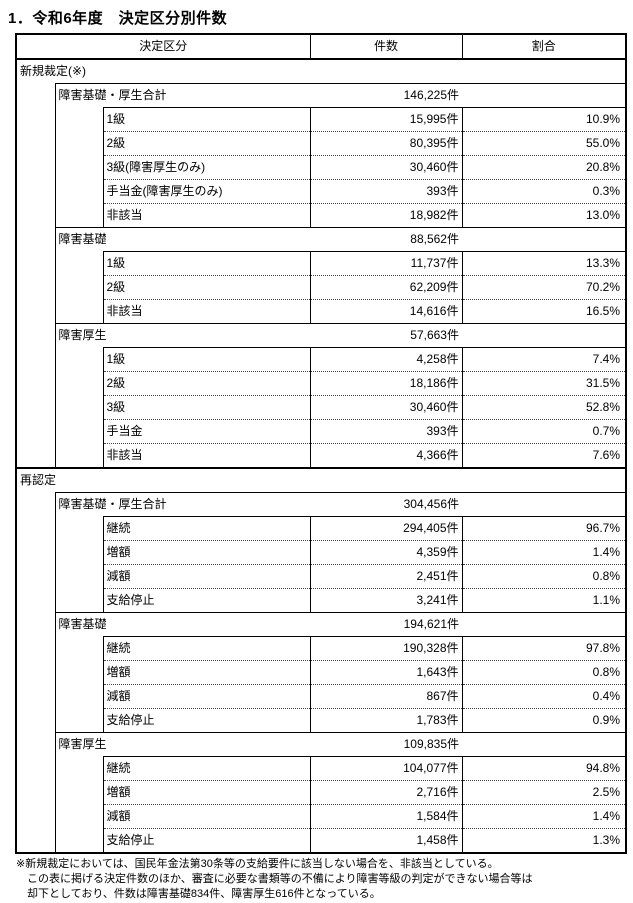 Image resolution: width=633 pixels, height=903 pixels. Describe the element at coordinates (385, 383) in the screenshot. I see `detail-count: 18,186件` at that location.